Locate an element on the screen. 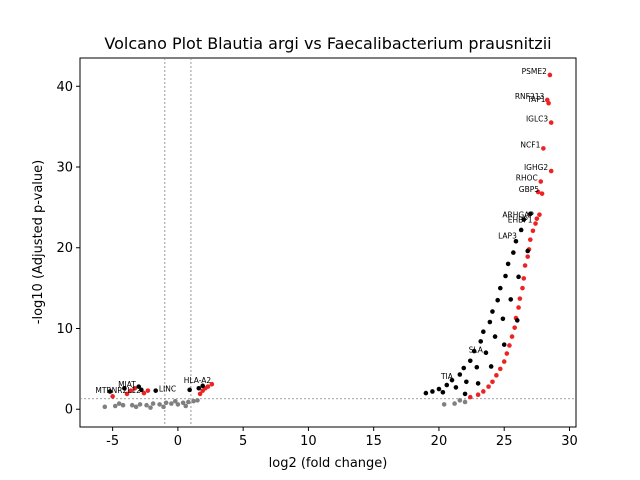  y-tick-label: 0 is located at coordinates (69, 410).